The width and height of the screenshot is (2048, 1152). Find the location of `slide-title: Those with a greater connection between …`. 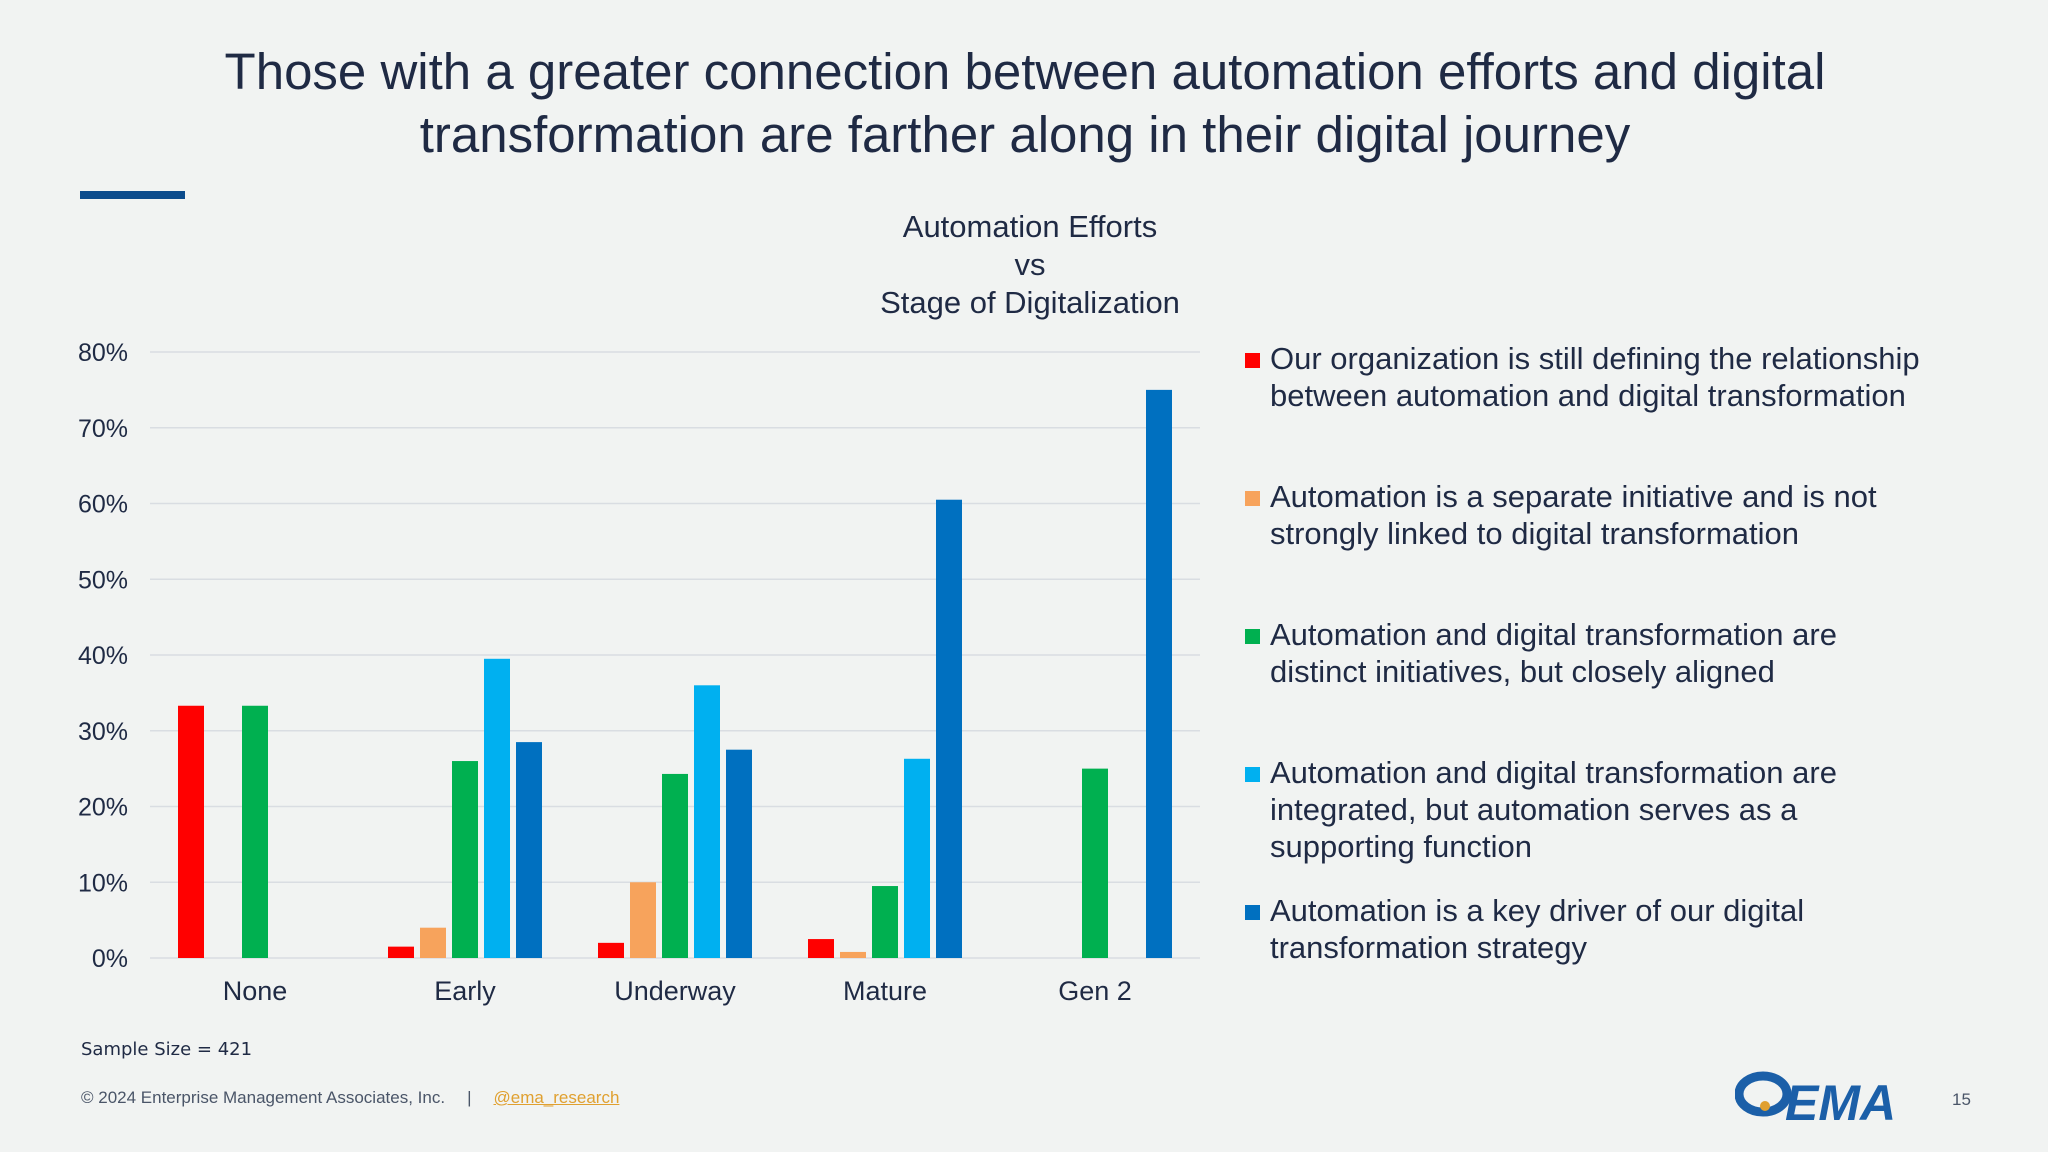

slide-title: Those with a greater connection between … is located at coordinates (1025, 103).